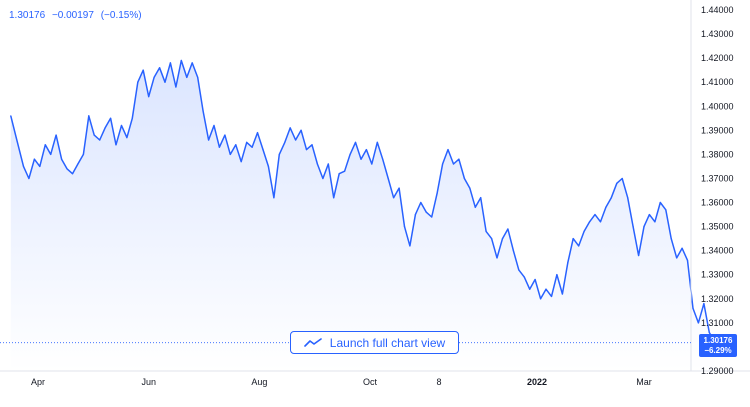  I want to click on y-tick-label: 1.37000, so click(717, 179).